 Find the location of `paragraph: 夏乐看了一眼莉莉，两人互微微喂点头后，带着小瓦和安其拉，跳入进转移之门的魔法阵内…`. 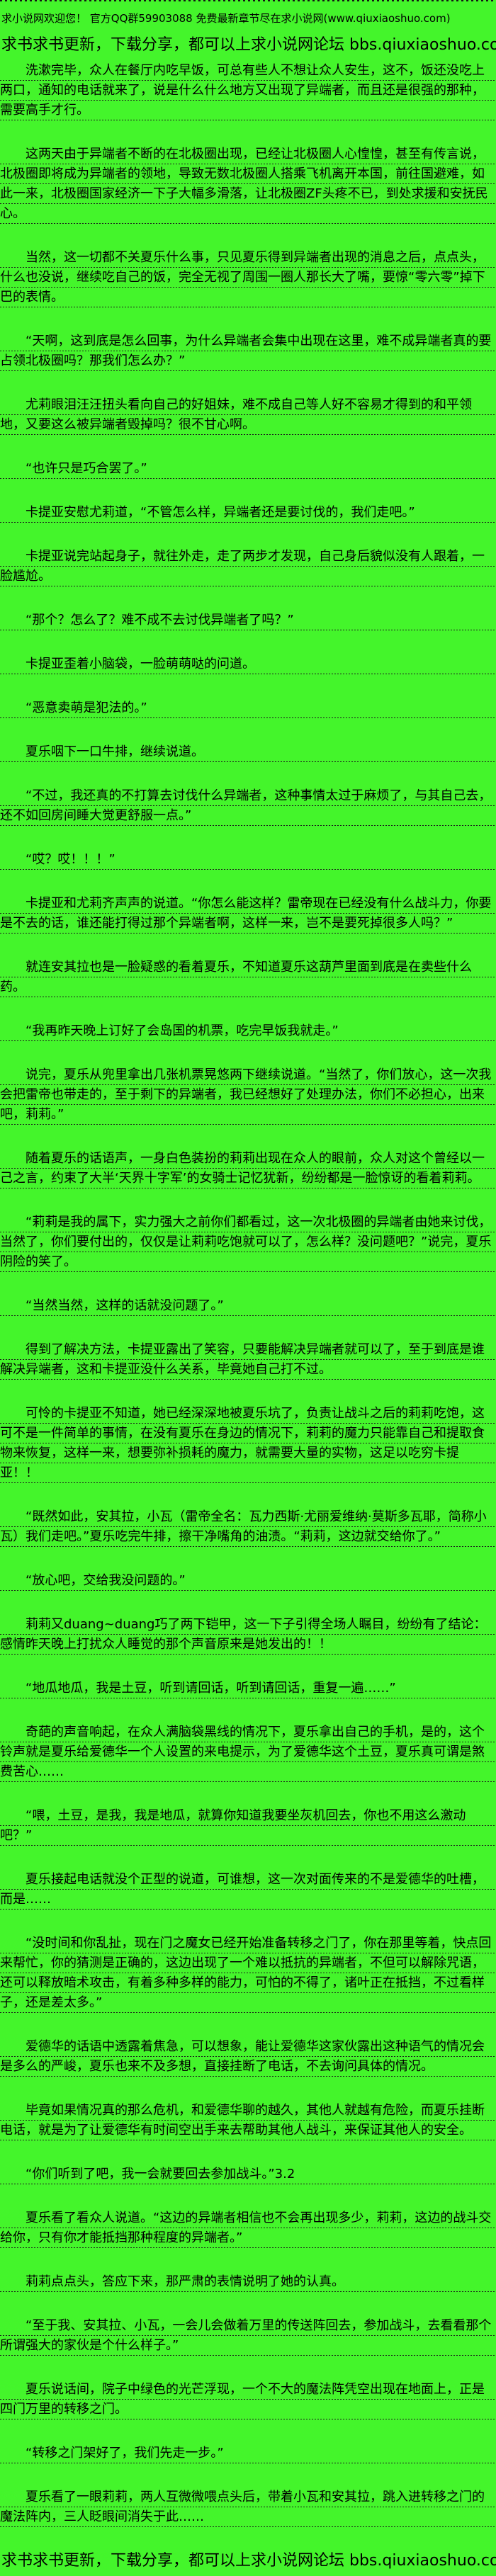

paragraph: 夏乐看了一眼莉莉，两人互微微喂点头后，带着小瓦和安其拉，跳入进转移之门的魔法阵内… is located at coordinates (248, 2507).